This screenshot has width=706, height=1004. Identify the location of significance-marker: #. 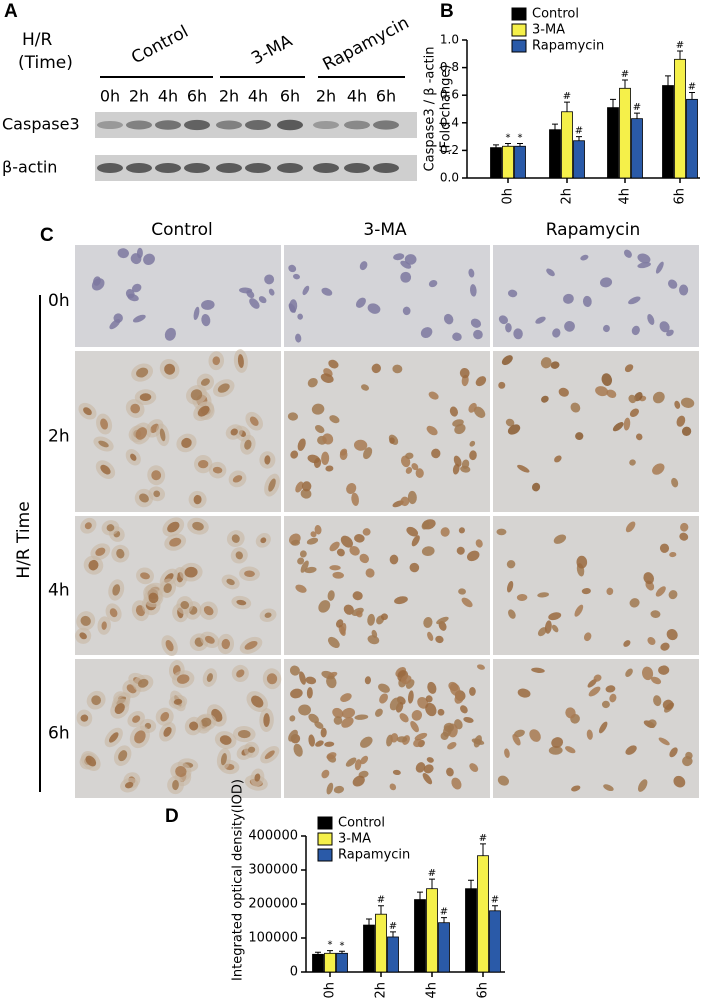
(495, 900).